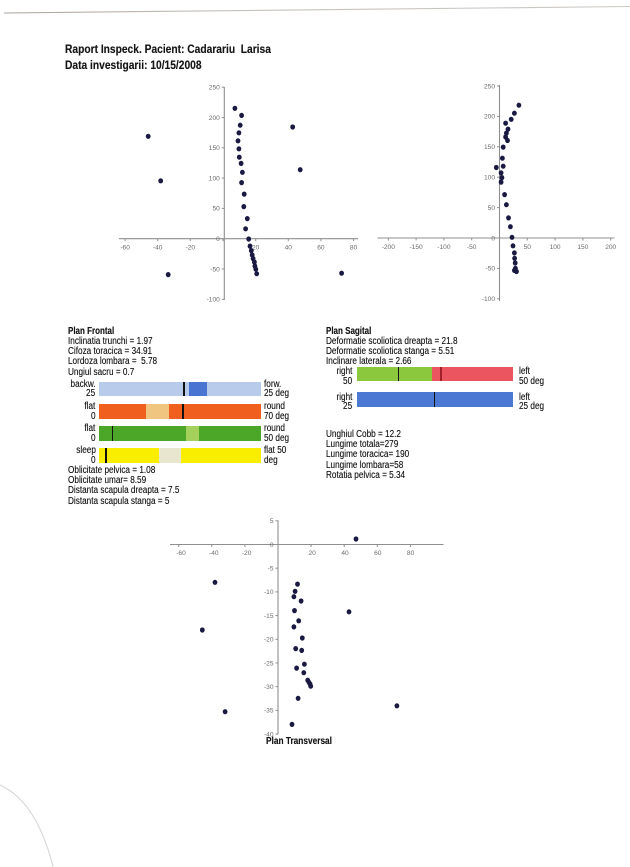 Image resolution: width=630 pixels, height=867 pixels. What do you see at coordinates (269, 687) in the screenshot?
I see `svg-text: -30` at bounding box center [269, 687].